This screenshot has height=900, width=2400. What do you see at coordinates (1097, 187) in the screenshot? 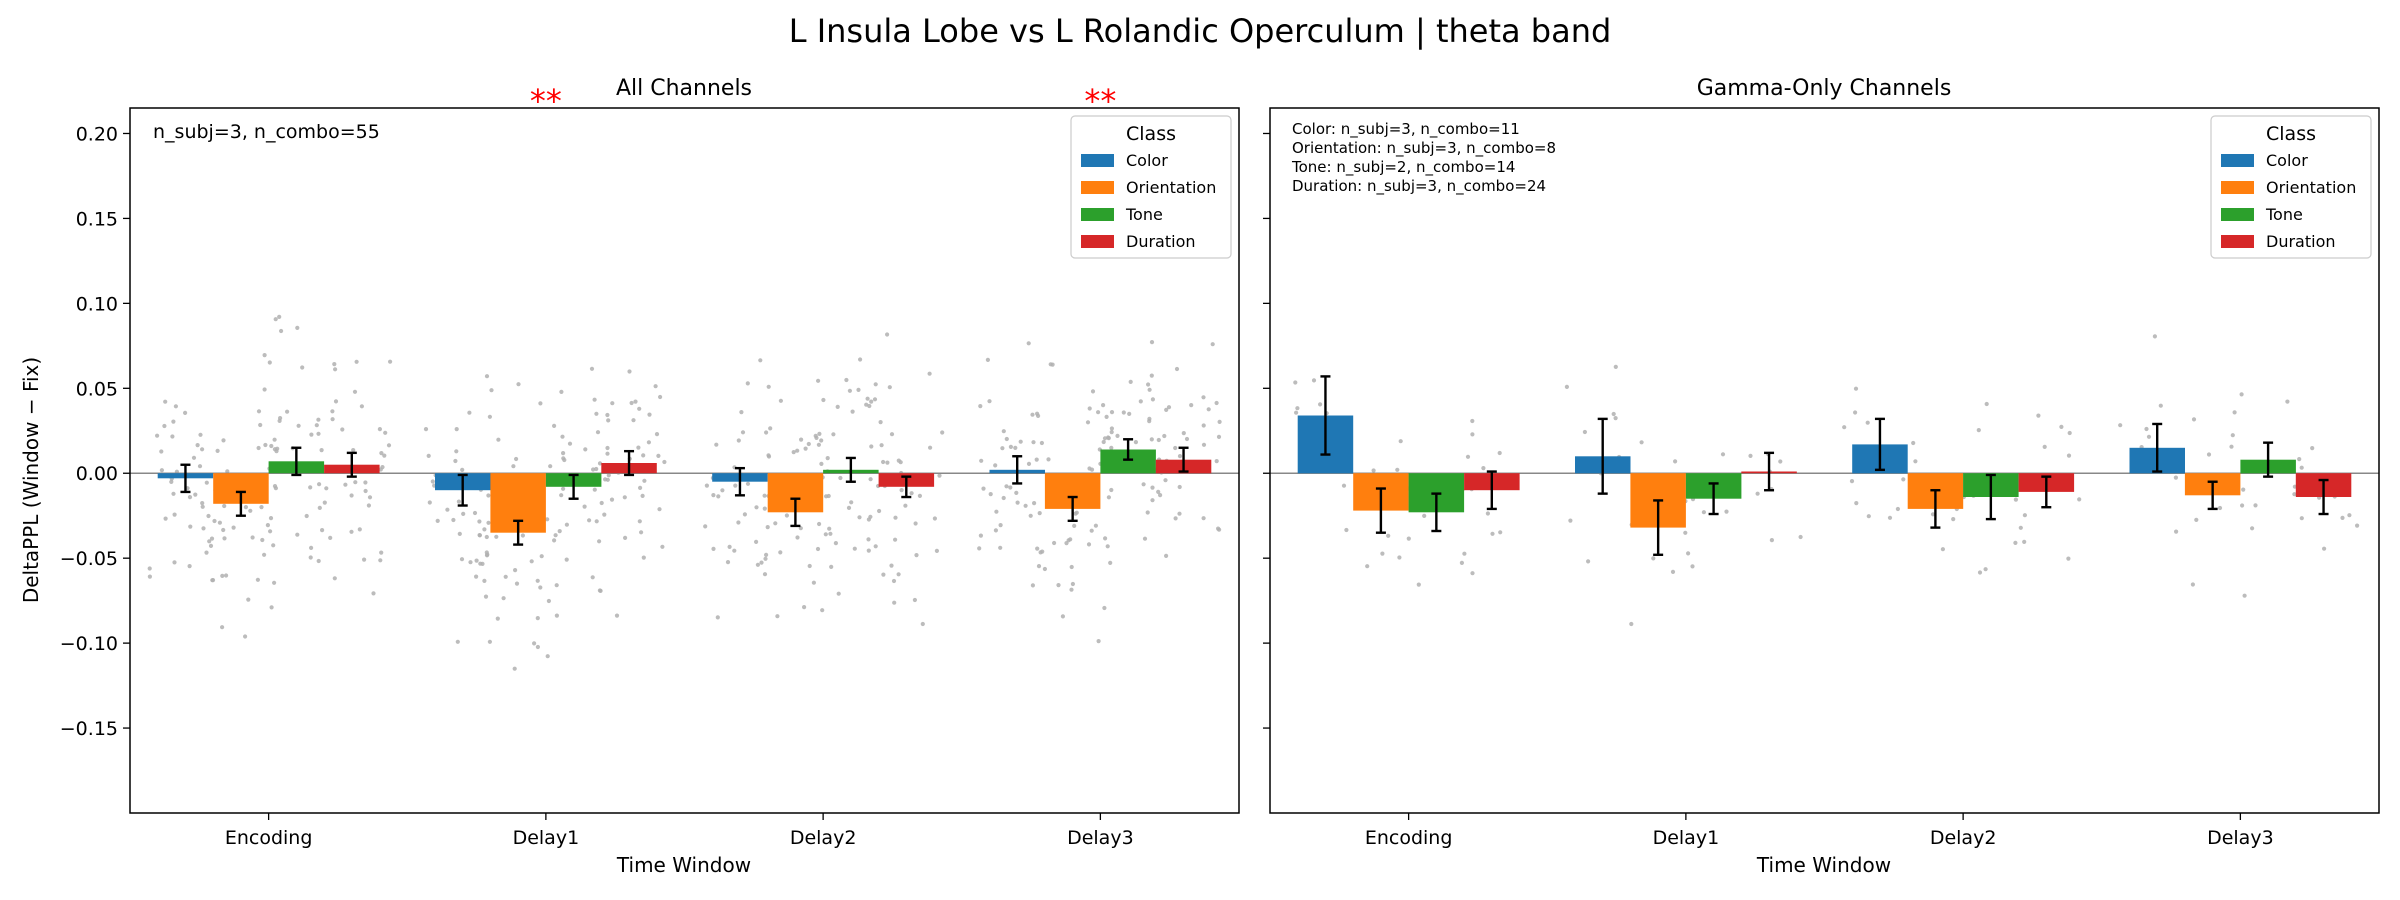
I see `legend-swatch-orientation` at bounding box center [1097, 187].